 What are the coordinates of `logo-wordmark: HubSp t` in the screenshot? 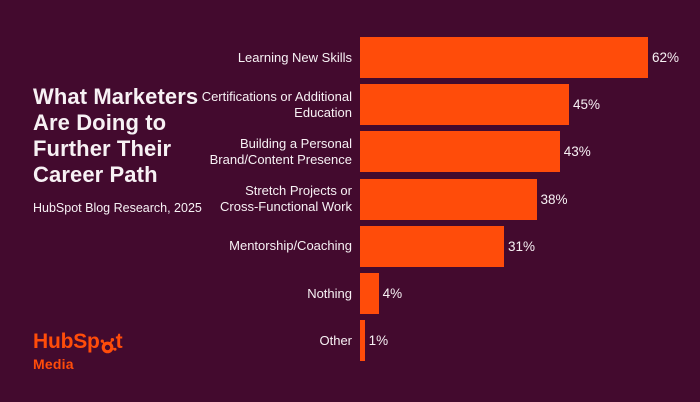 It's located at (78, 342).